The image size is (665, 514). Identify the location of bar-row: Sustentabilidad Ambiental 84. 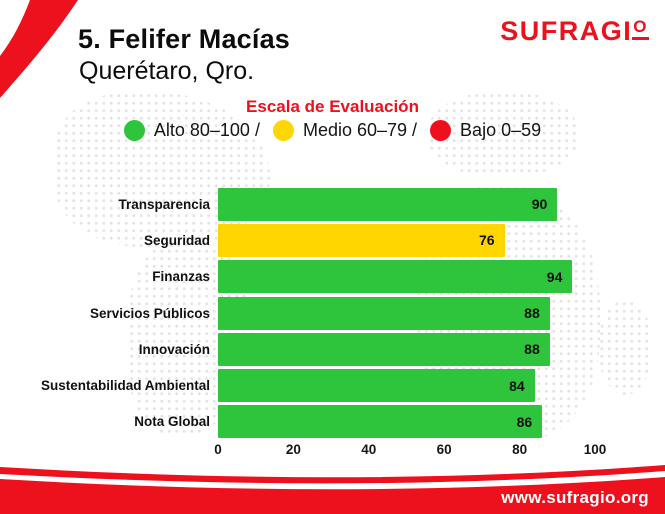
(332, 385).